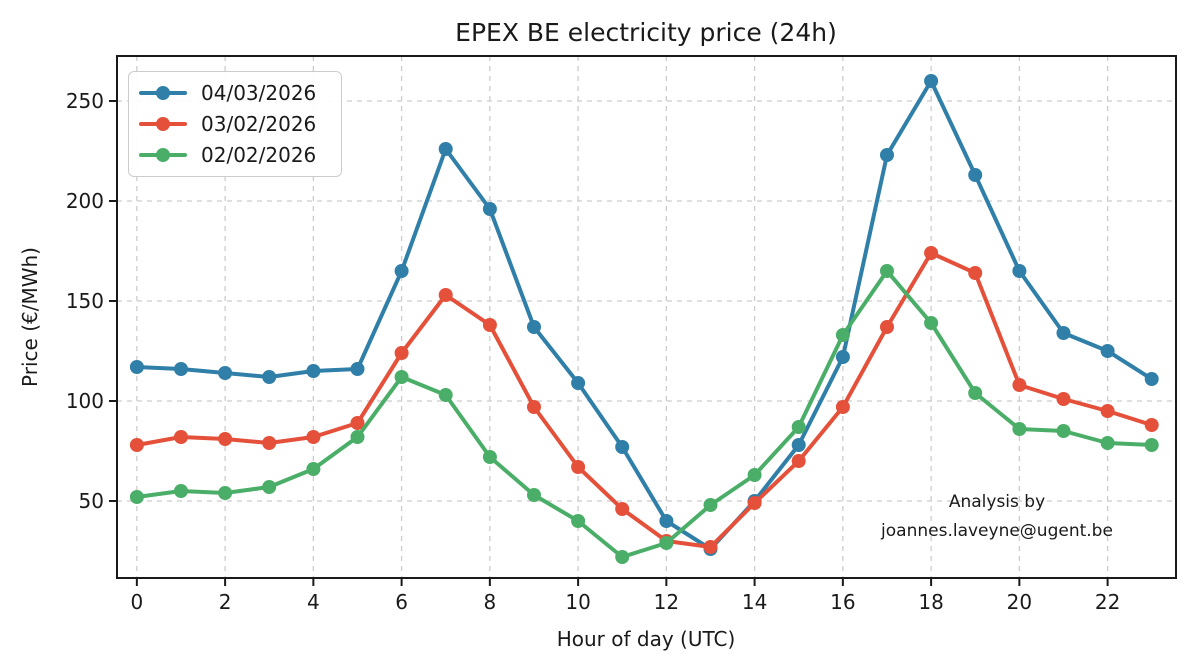 Image resolution: width=1196 pixels, height=664 pixels. I want to click on x-tick-label: 12, so click(666, 602).